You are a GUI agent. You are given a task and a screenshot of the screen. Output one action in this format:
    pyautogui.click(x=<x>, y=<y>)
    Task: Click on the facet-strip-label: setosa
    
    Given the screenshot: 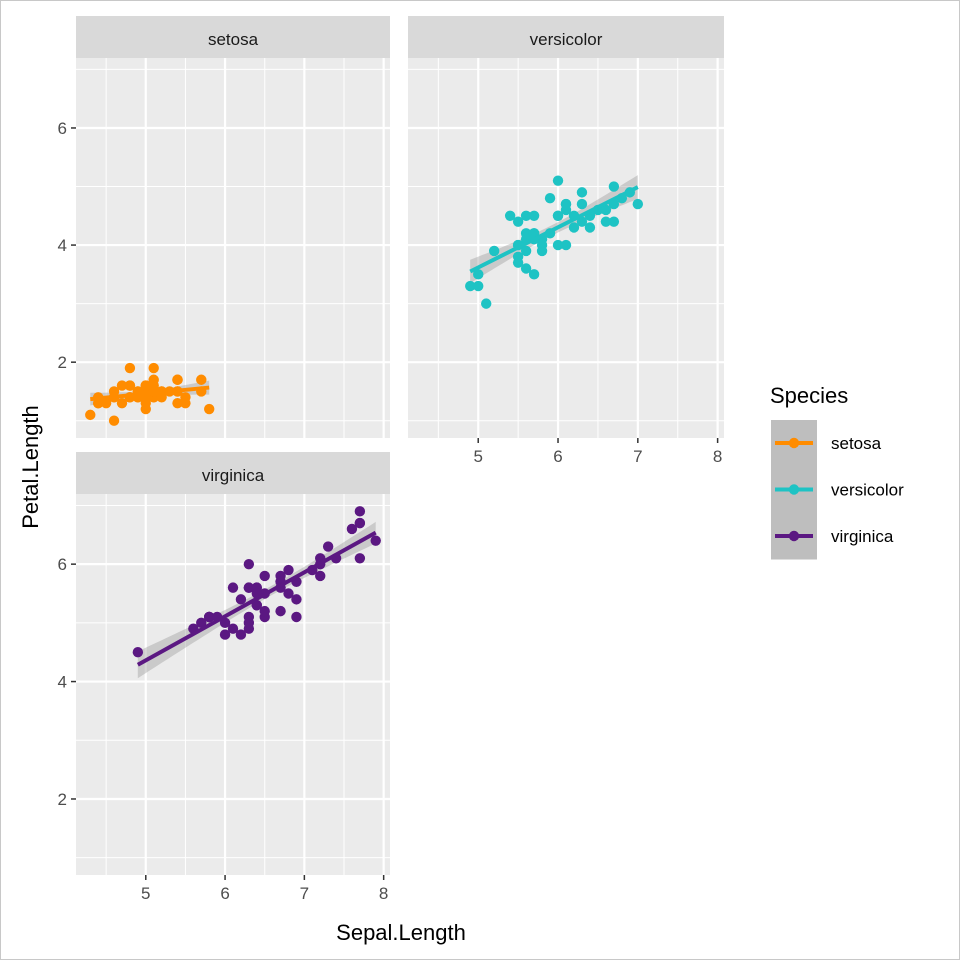 What is the action you would take?
    pyautogui.click(x=233, y=39)
    